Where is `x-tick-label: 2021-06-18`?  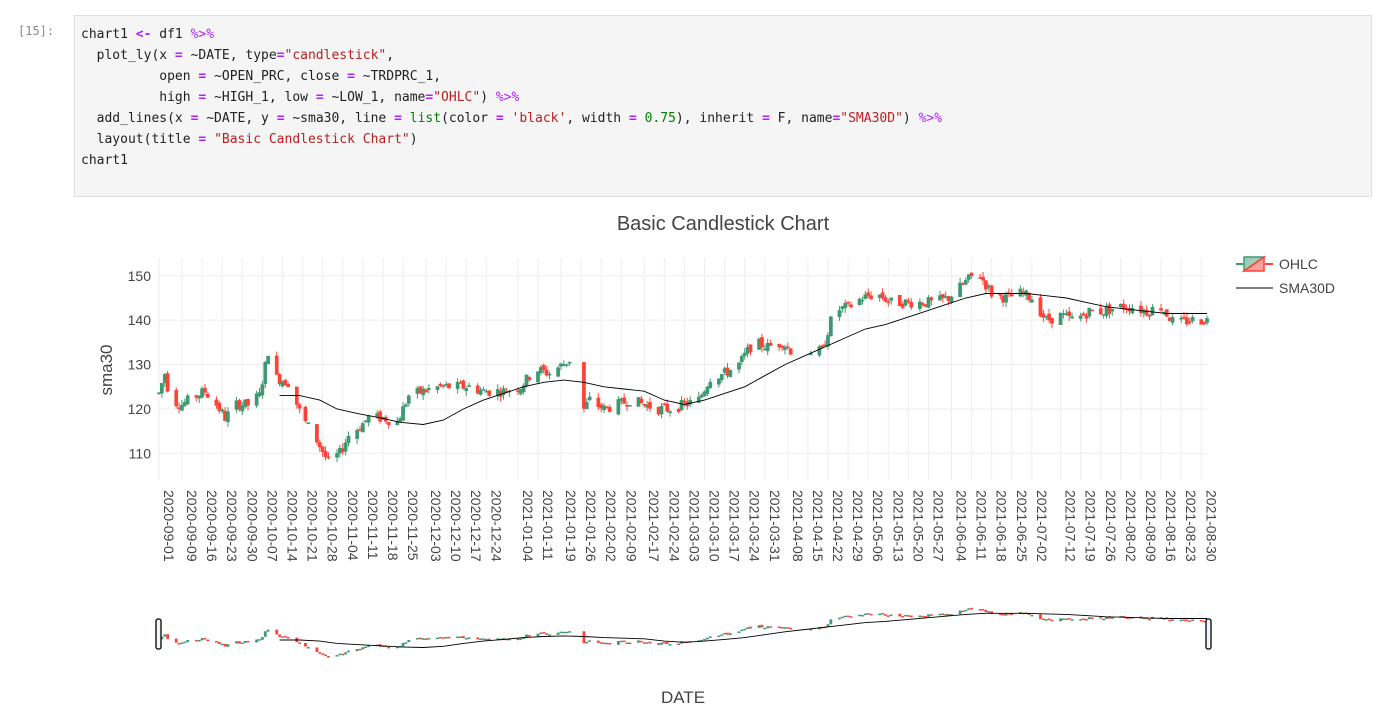
x-tick-label: 2021-06-18 is located at coordinates (1002, 526).